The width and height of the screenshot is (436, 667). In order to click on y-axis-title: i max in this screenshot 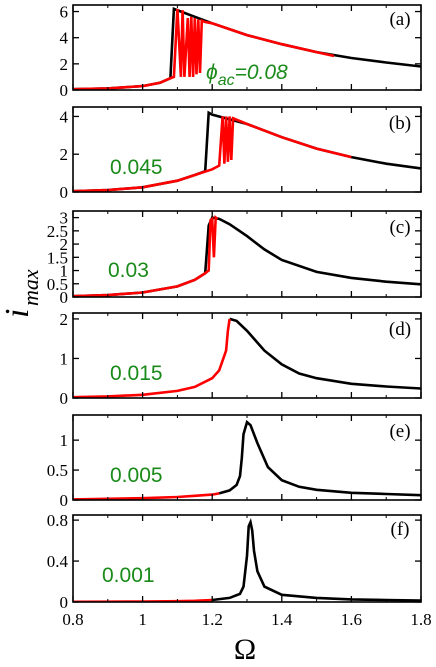, I will do `click(21, 293)`.